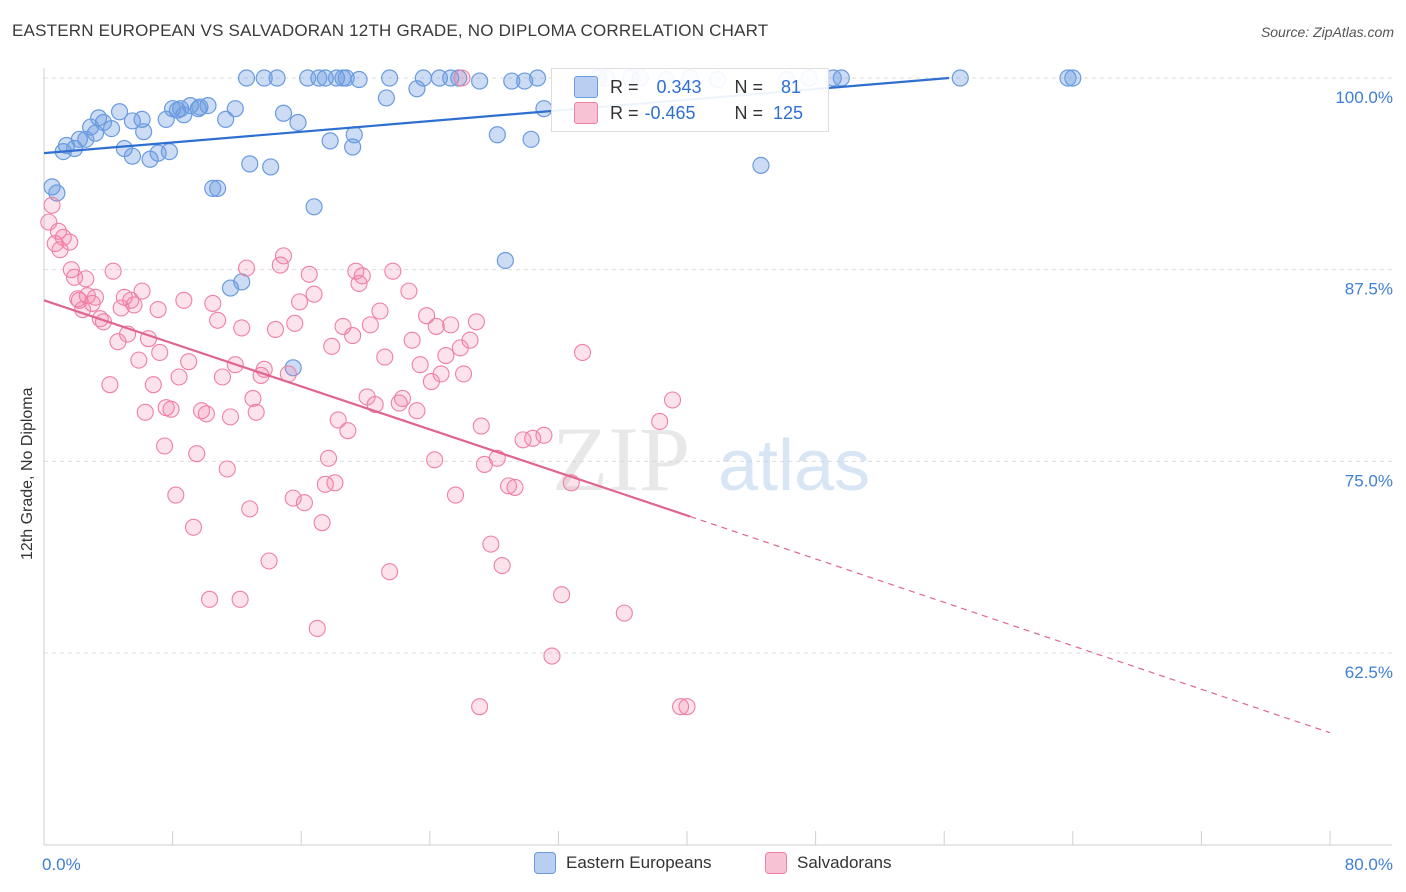 This screenshot has width=1406, height=892. Describe the element at coordinates (670, 112) in the screenshot. I see `r-value: -0.465` at that location.